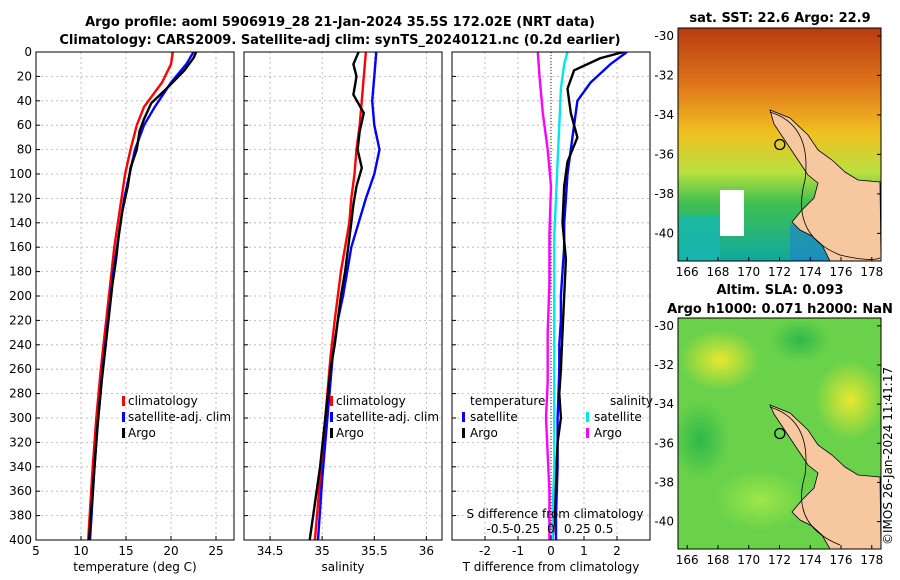 The image size is (900, 580). What do you see at coordinates (36, 551) in the screenshot?
I see `x-tick-label: 5` at bounding box center [36, 551].